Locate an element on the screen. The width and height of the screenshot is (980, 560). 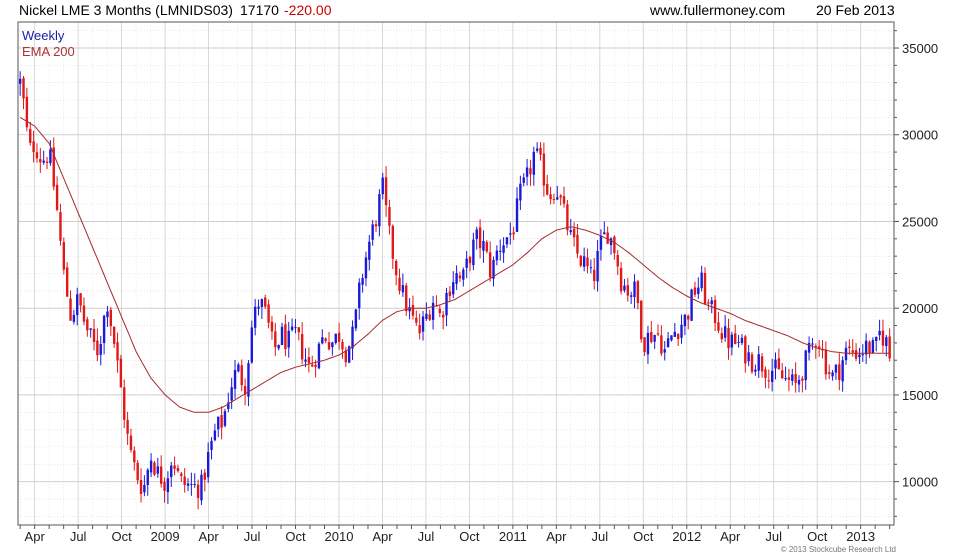
x-tick-label: 2013 is located at coordinates (860, 536).